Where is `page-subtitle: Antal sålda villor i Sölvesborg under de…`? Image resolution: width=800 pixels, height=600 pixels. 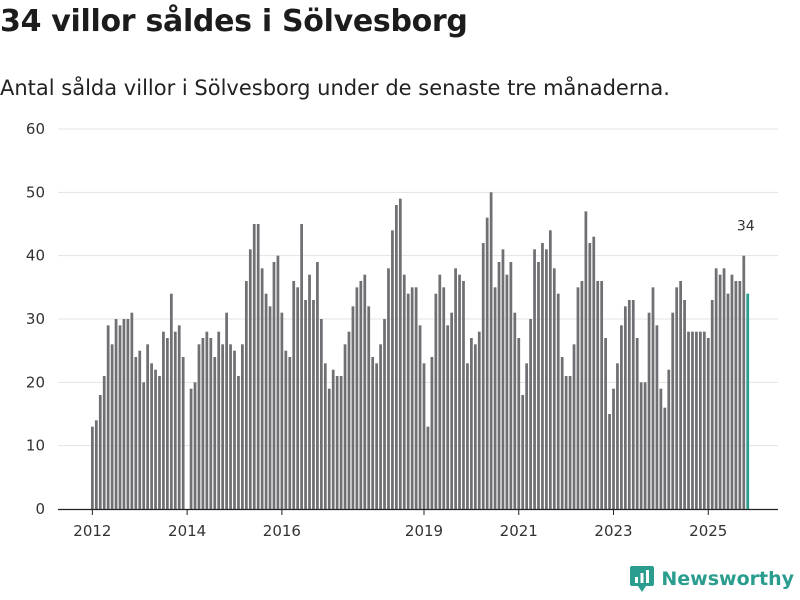 page-subtitle: Antal sålda villor i Sölvesborg under de… is located at coordinates (335, 88).